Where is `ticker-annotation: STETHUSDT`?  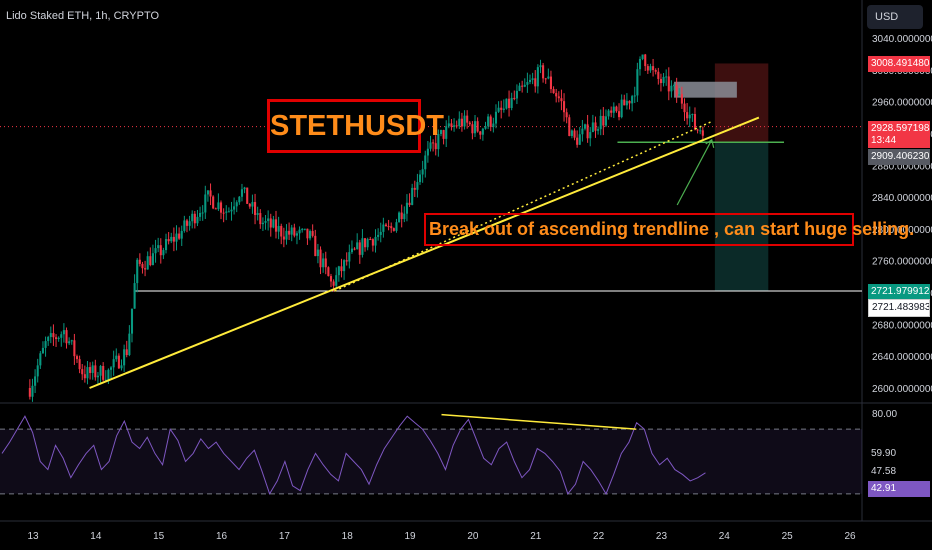 ticker-annotation: STETHUSDT is located at coordinates (355, 126).